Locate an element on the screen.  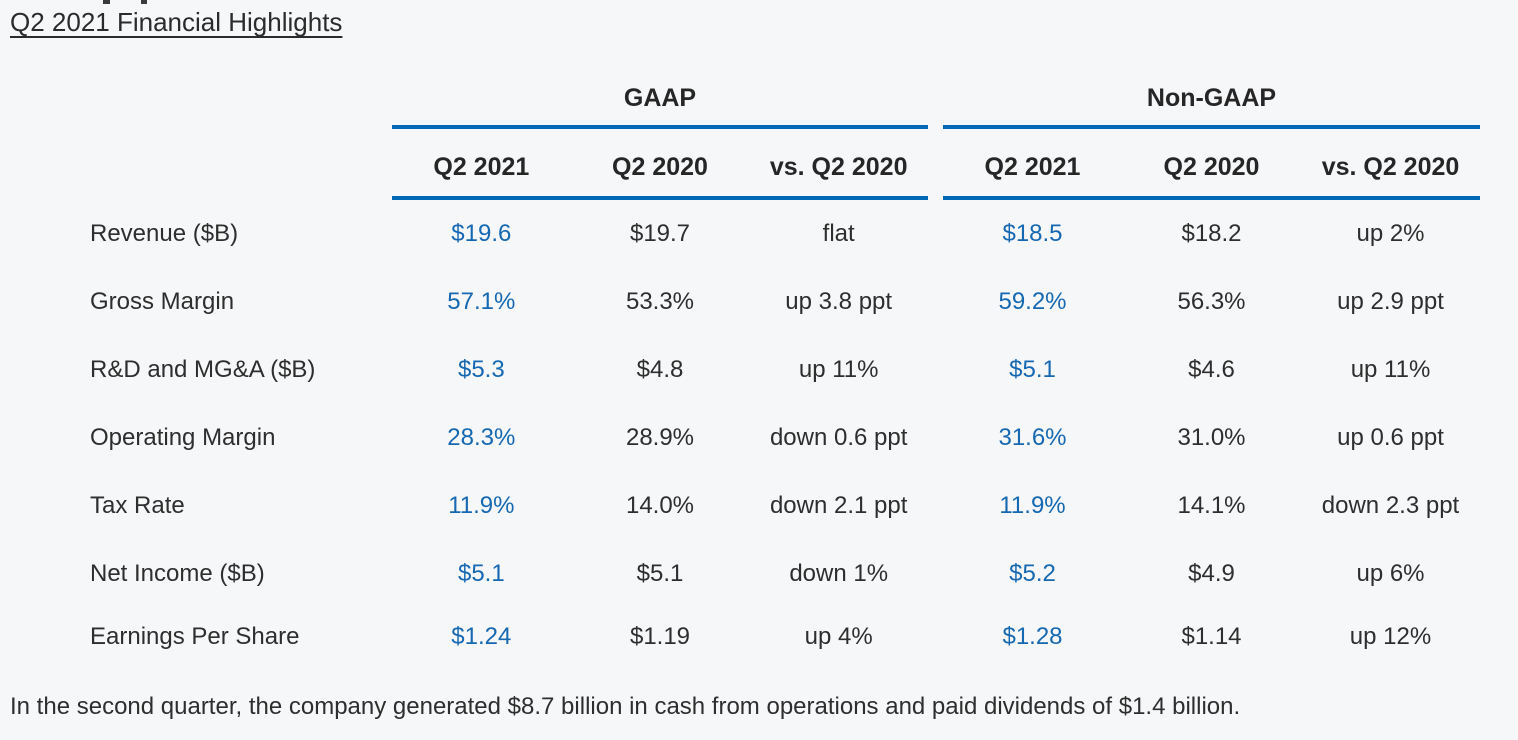
gaap-header-rule is located at coordinates (660, 198).